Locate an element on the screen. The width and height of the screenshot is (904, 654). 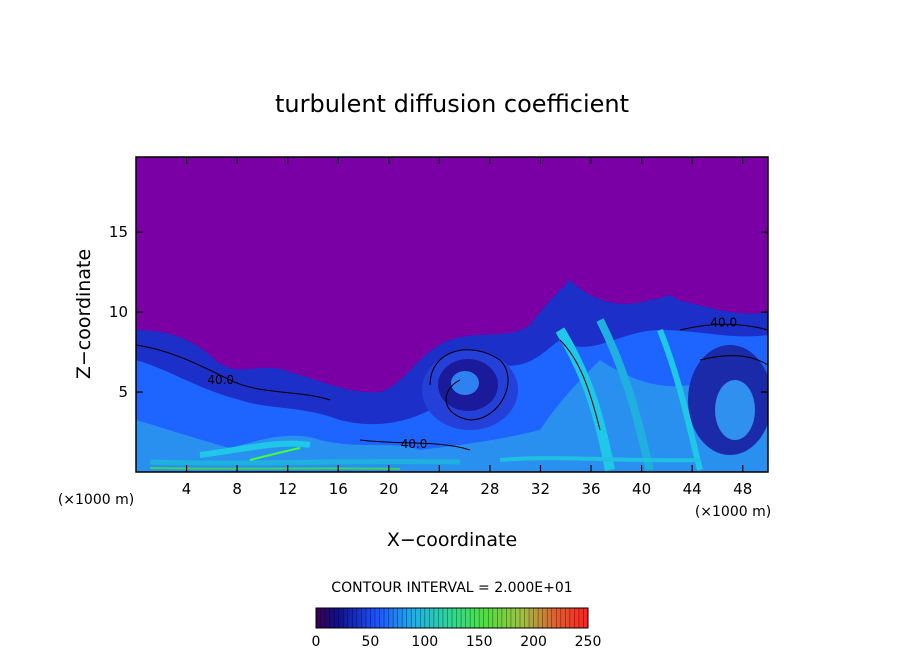
x-tick-label: 8 is located at coordinates (237, 489).